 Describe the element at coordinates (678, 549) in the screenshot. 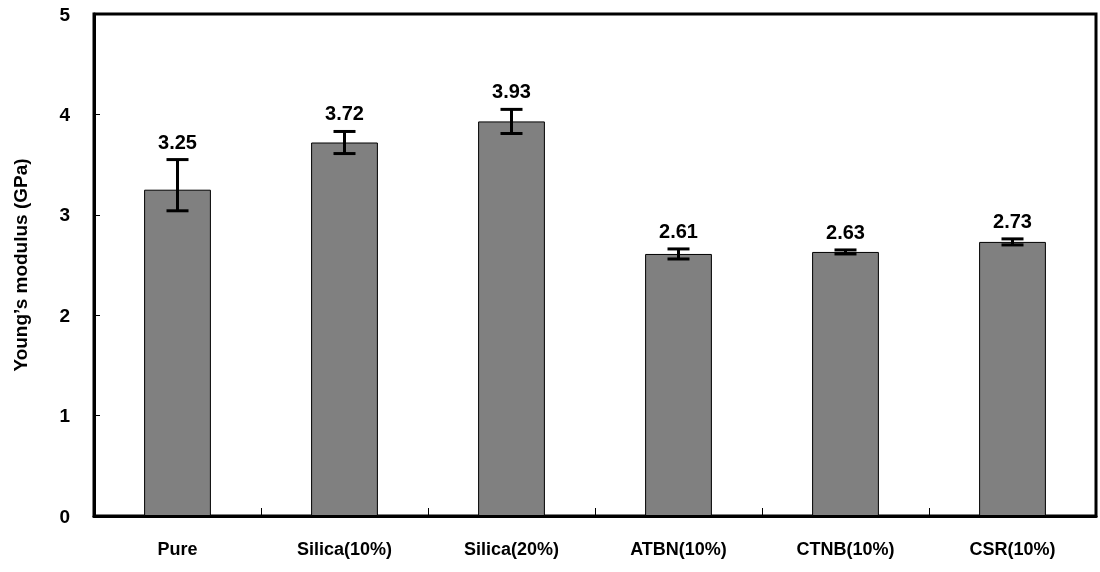

I see `x-tick-label: ATBN(10%)` at that location.